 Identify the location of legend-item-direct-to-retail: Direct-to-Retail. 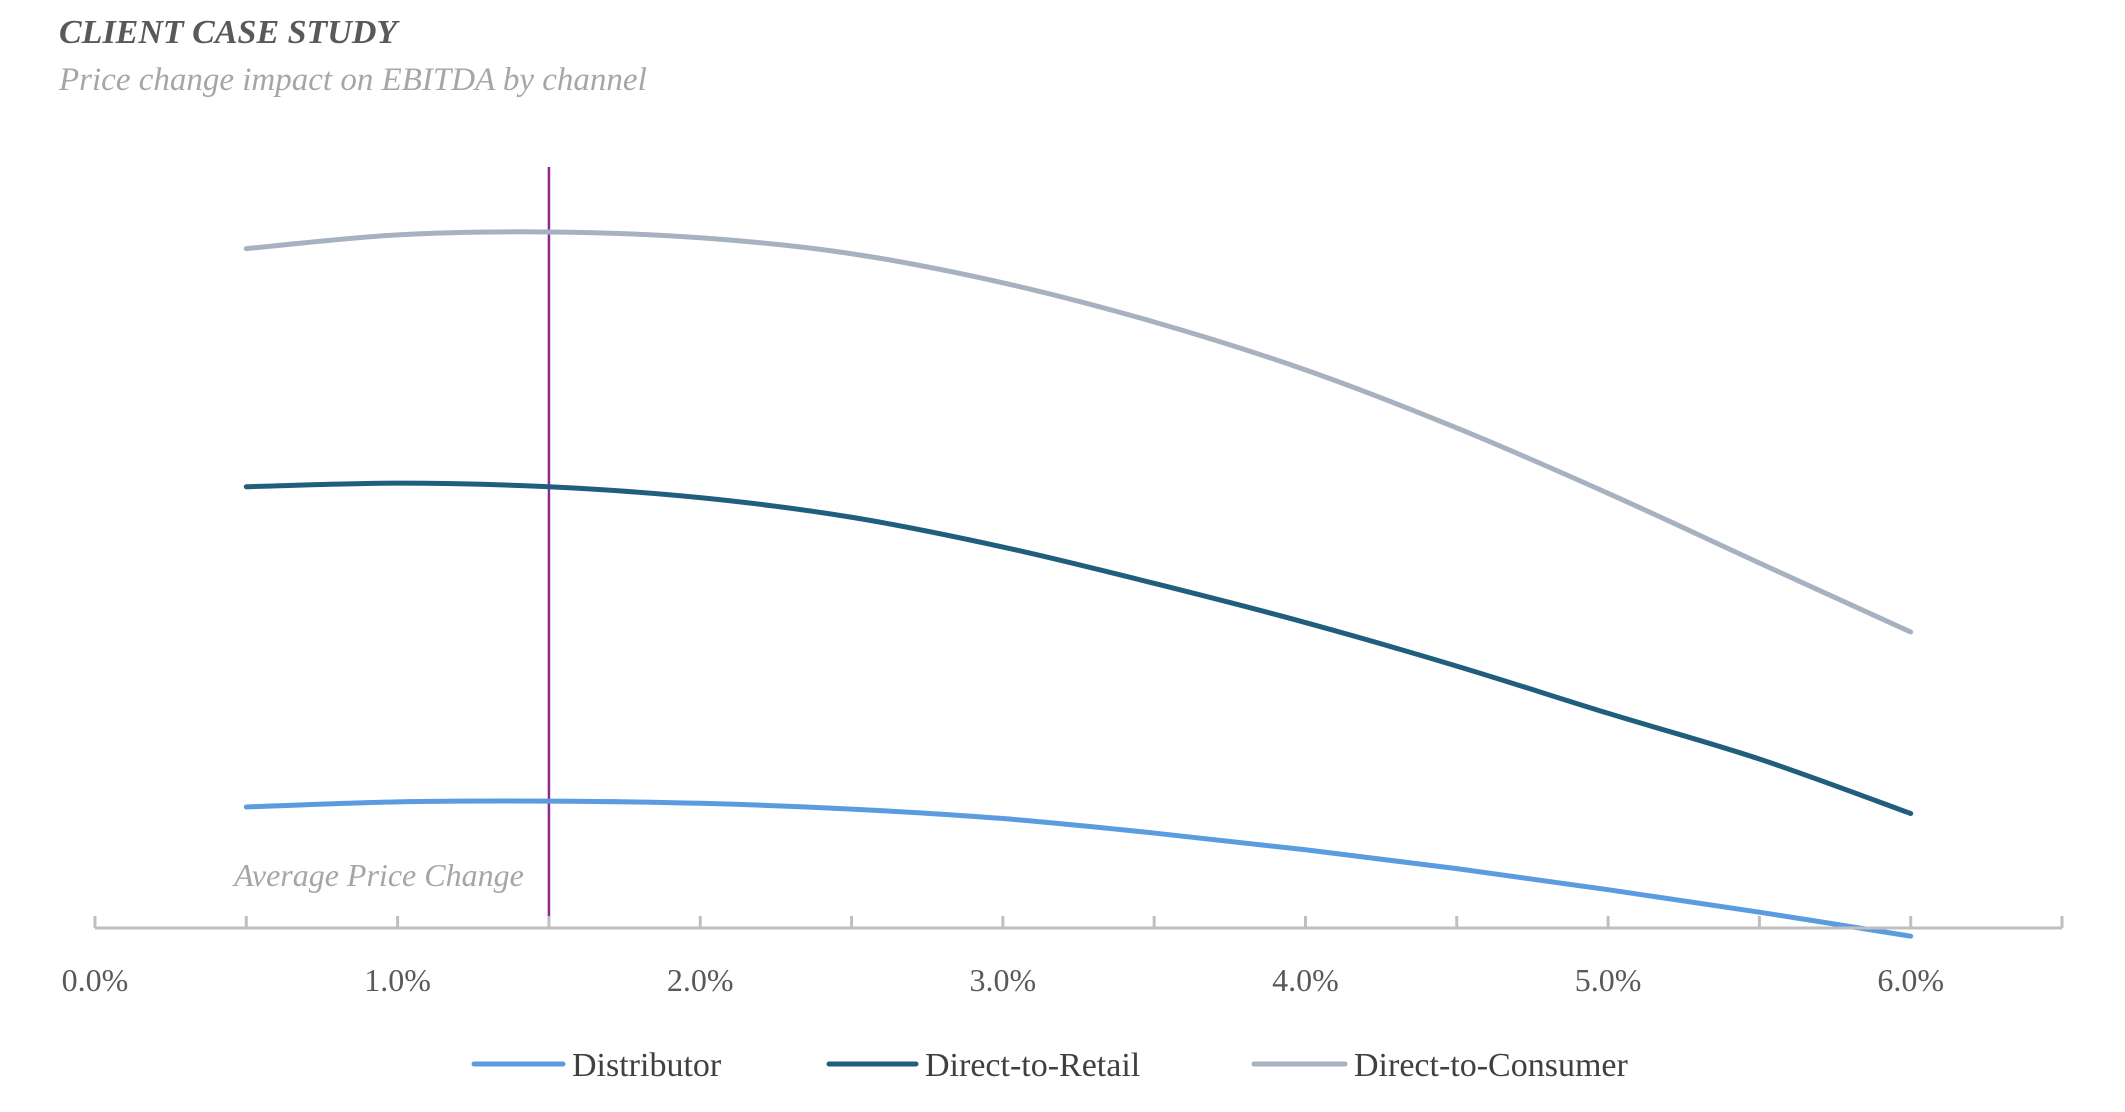
(983, 1065).